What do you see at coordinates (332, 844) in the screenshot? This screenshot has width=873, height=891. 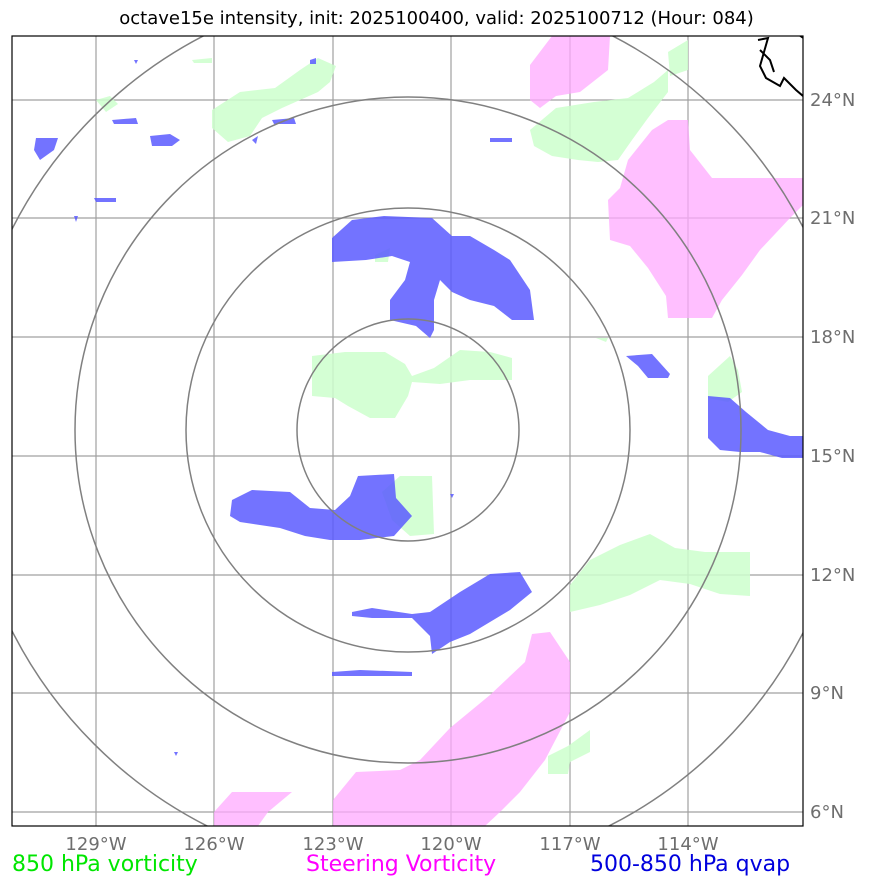 I see `lon-label-123w: 123°W` at bounding box center [332, 844].